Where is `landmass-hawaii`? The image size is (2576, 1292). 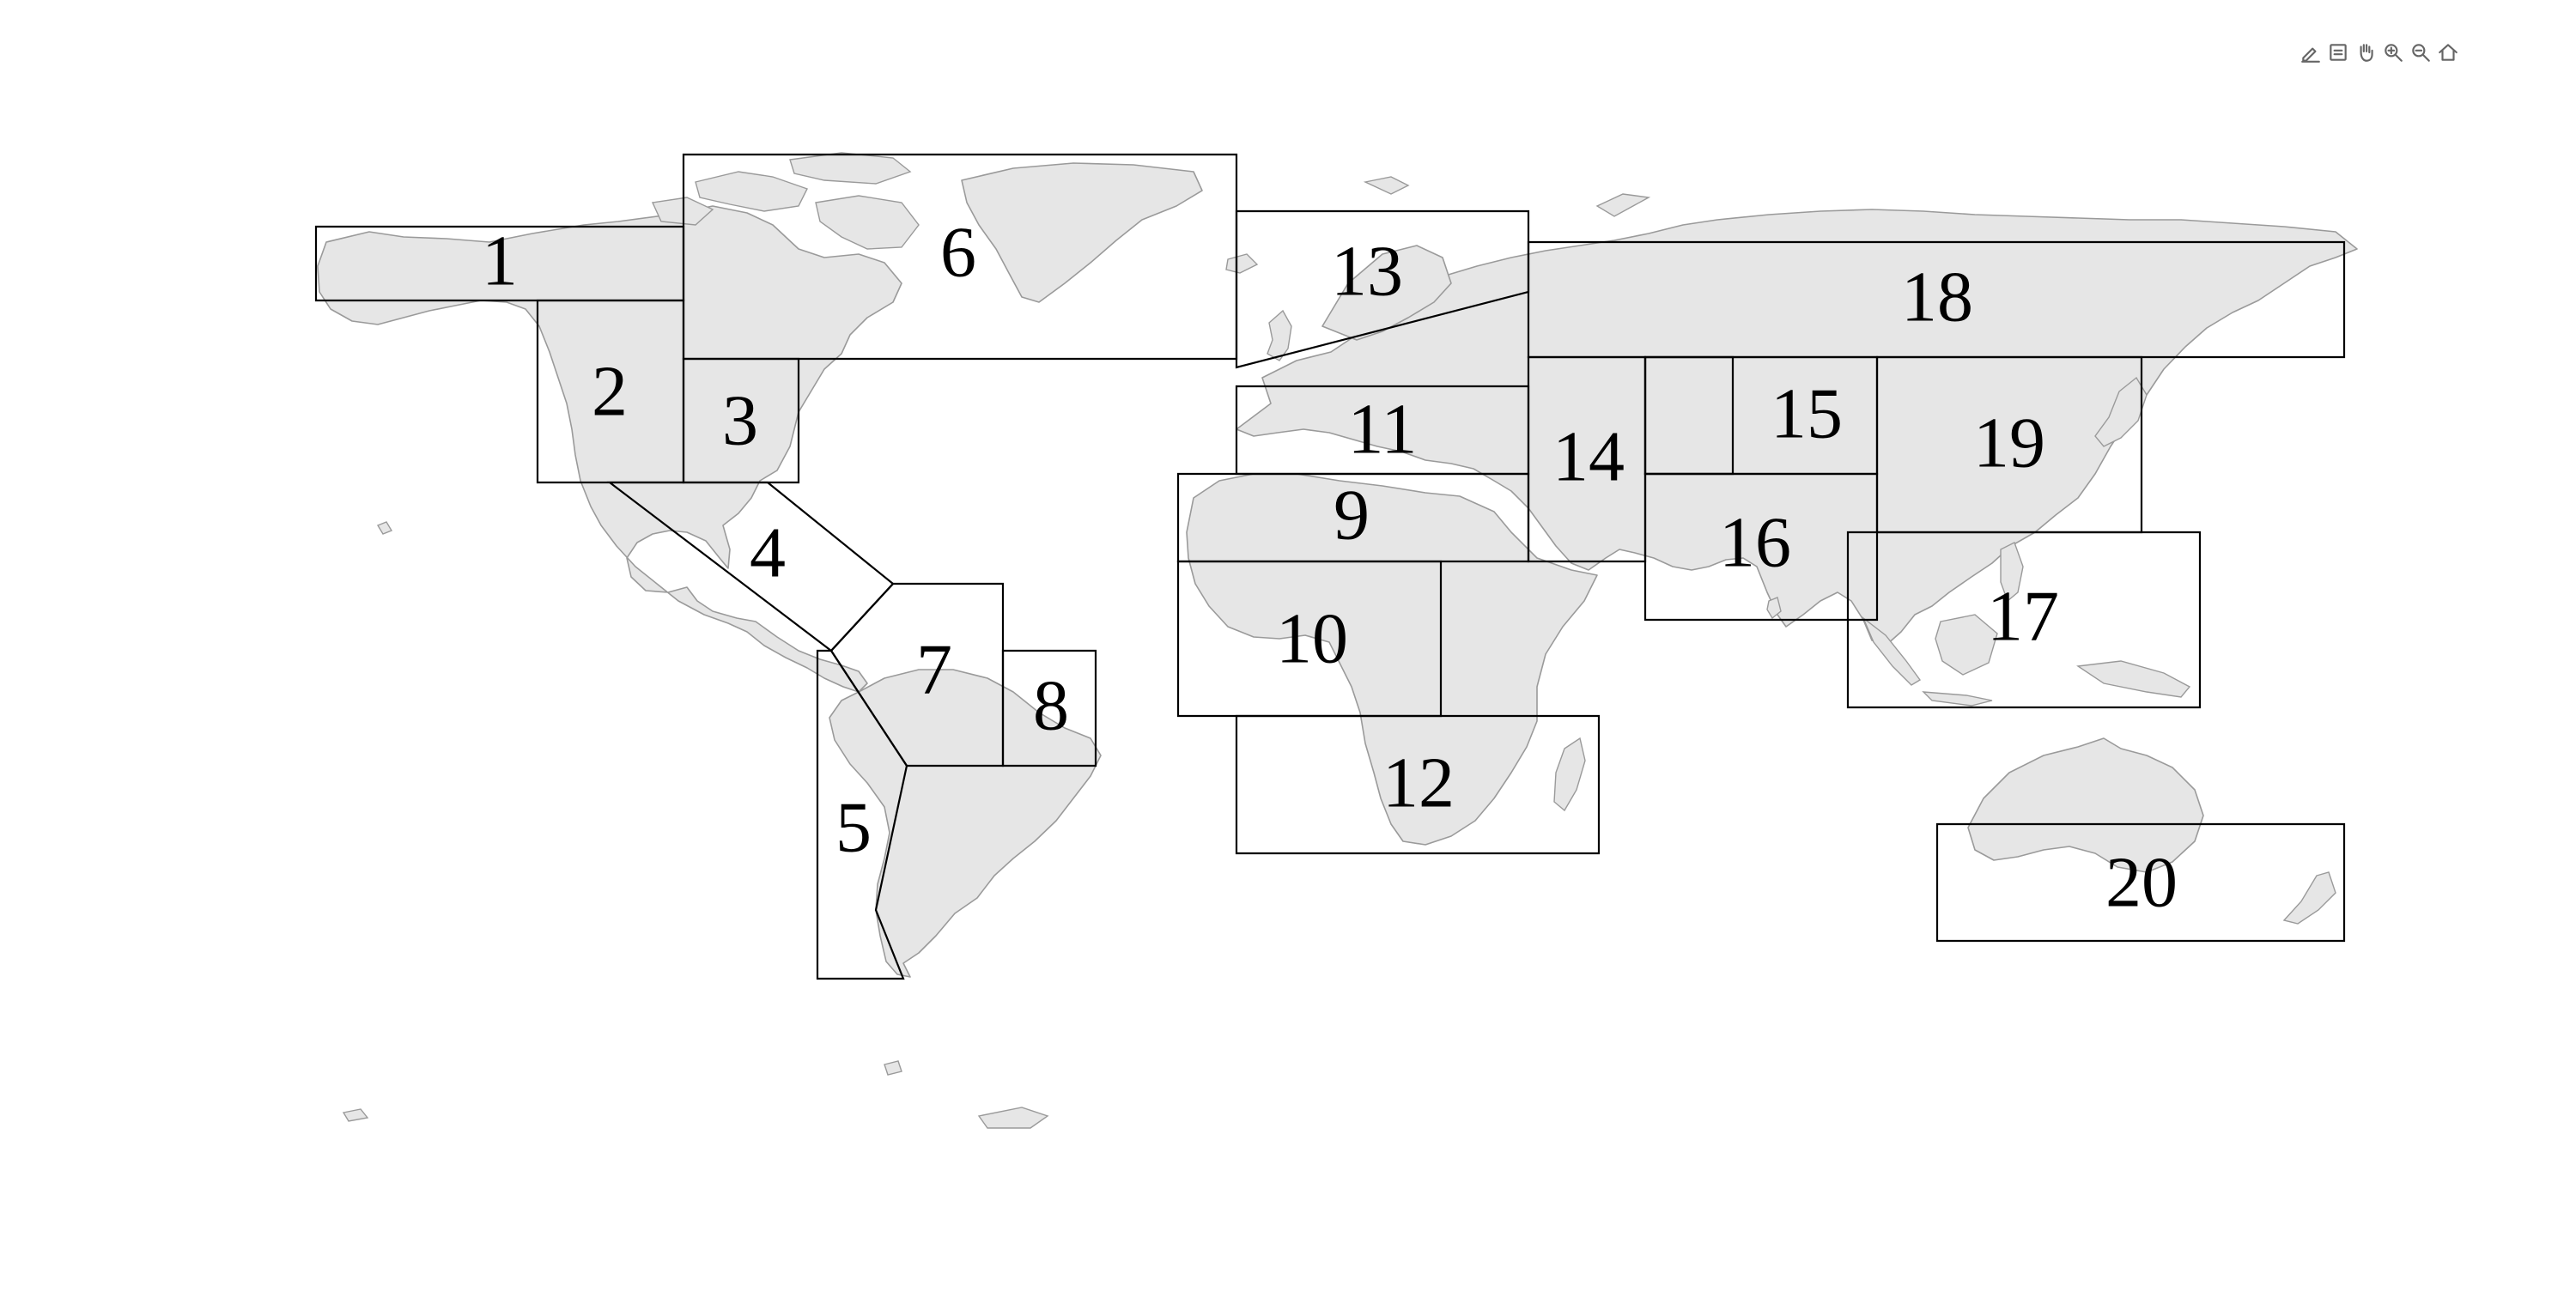 landmass-hawaii is located at coordinates (385, 528).